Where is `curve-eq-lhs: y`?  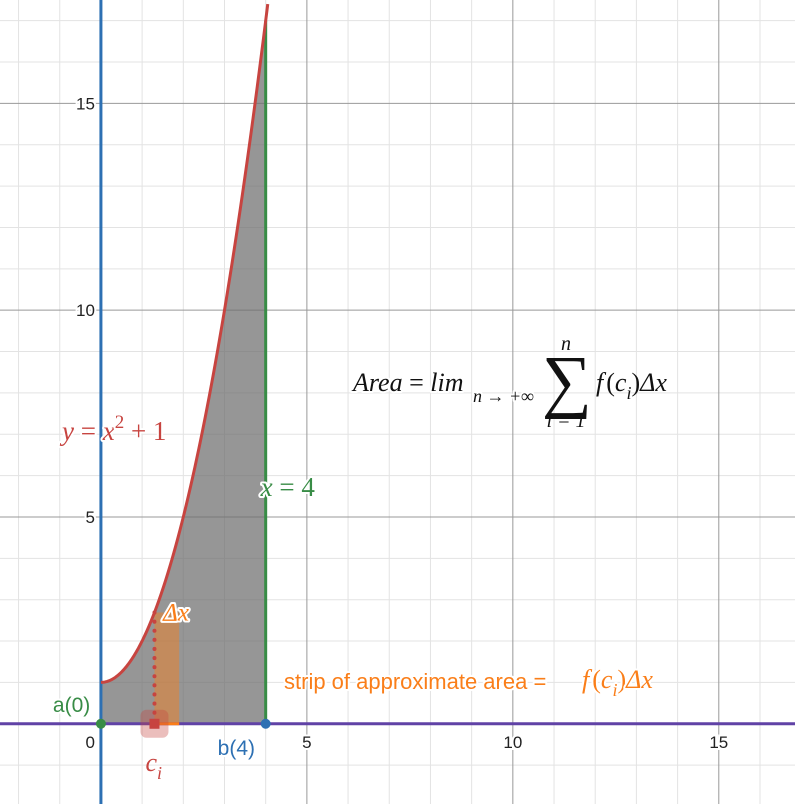
curve-eq-lhs: y is located at coordinates (66, 431).